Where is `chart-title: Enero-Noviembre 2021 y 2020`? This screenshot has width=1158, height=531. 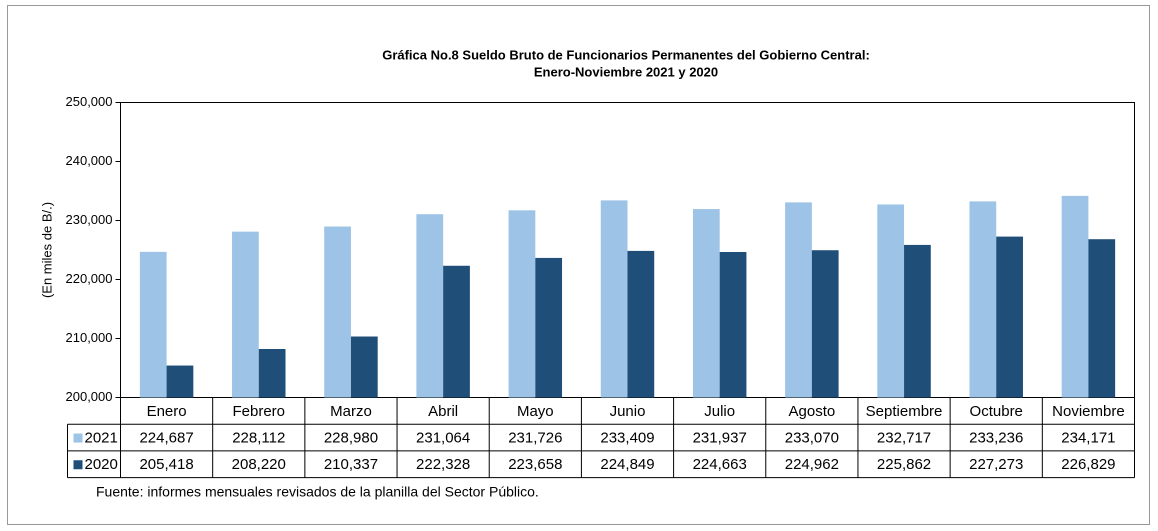 chart-title: Enero-Noviembre 2021 y 2020 is located at coordinates (626, 71).